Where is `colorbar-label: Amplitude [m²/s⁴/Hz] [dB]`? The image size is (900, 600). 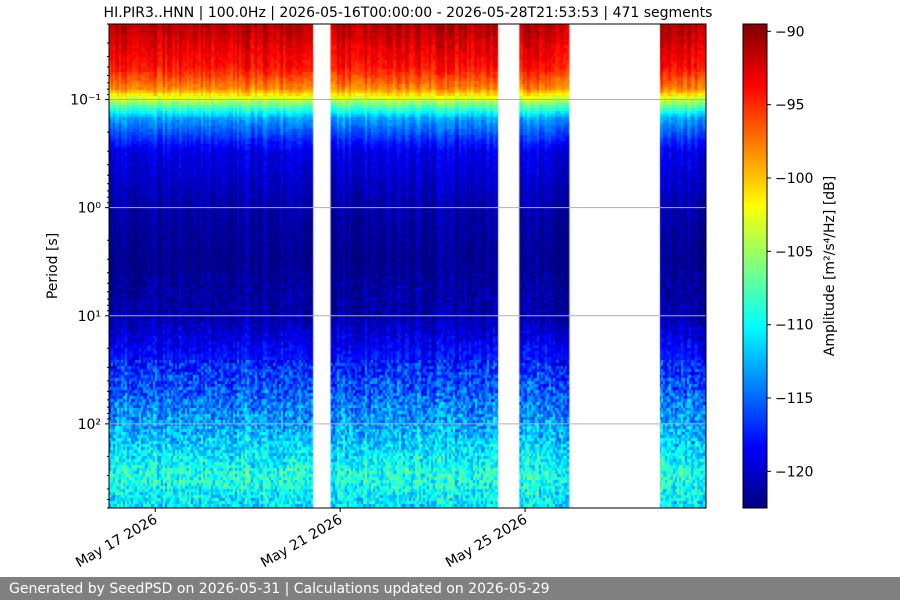
colorbar-label: Amplitude [m²/s⁴/Hz] [dB] is located at coordinates (830, 266).